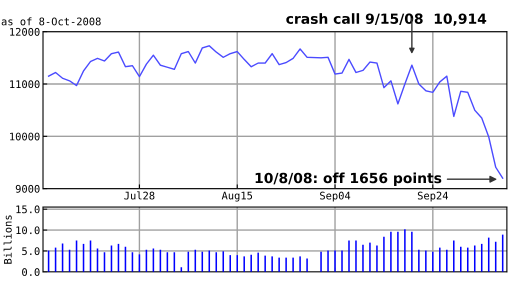 This screenshot has height=288, width=512. I want to click on y-tick-label: 11000, so click(25, 84).